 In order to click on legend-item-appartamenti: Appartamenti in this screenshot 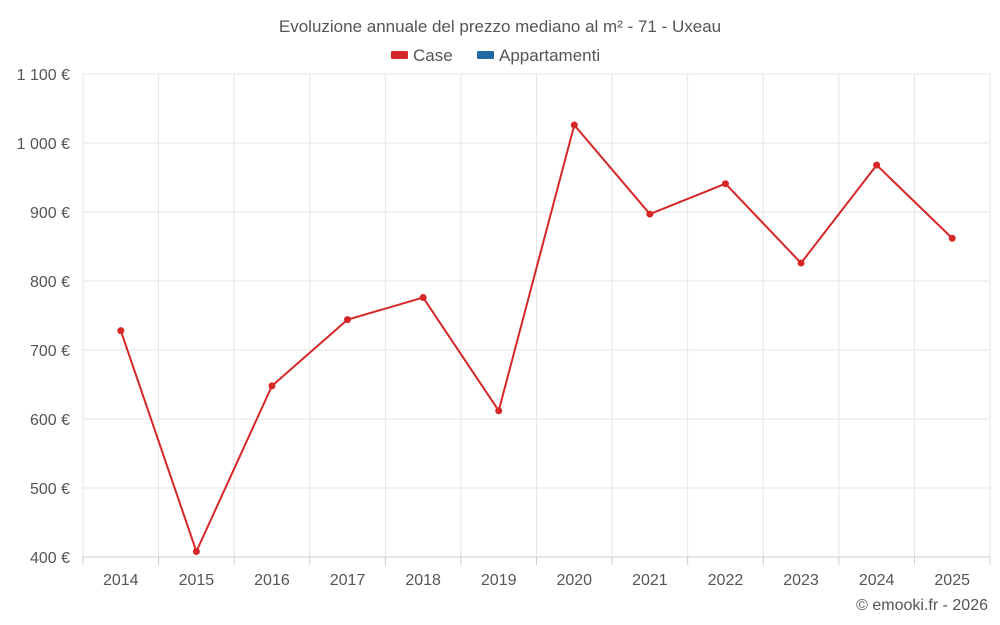, I will do `click(538, 55)`.